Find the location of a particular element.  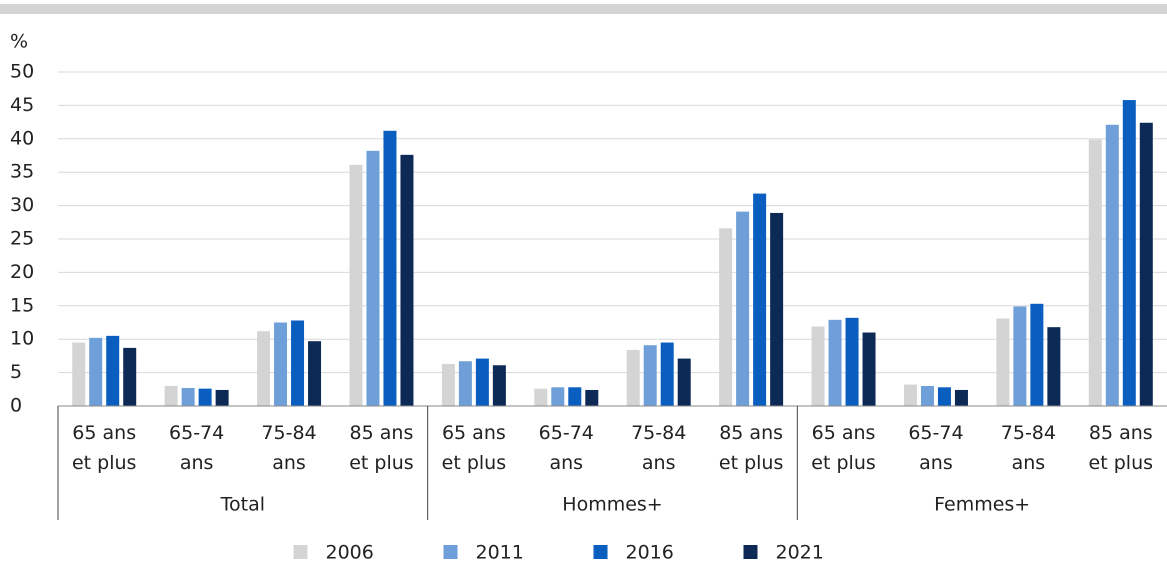

y-tick-label: 10 is located at coordinates (22, 339).